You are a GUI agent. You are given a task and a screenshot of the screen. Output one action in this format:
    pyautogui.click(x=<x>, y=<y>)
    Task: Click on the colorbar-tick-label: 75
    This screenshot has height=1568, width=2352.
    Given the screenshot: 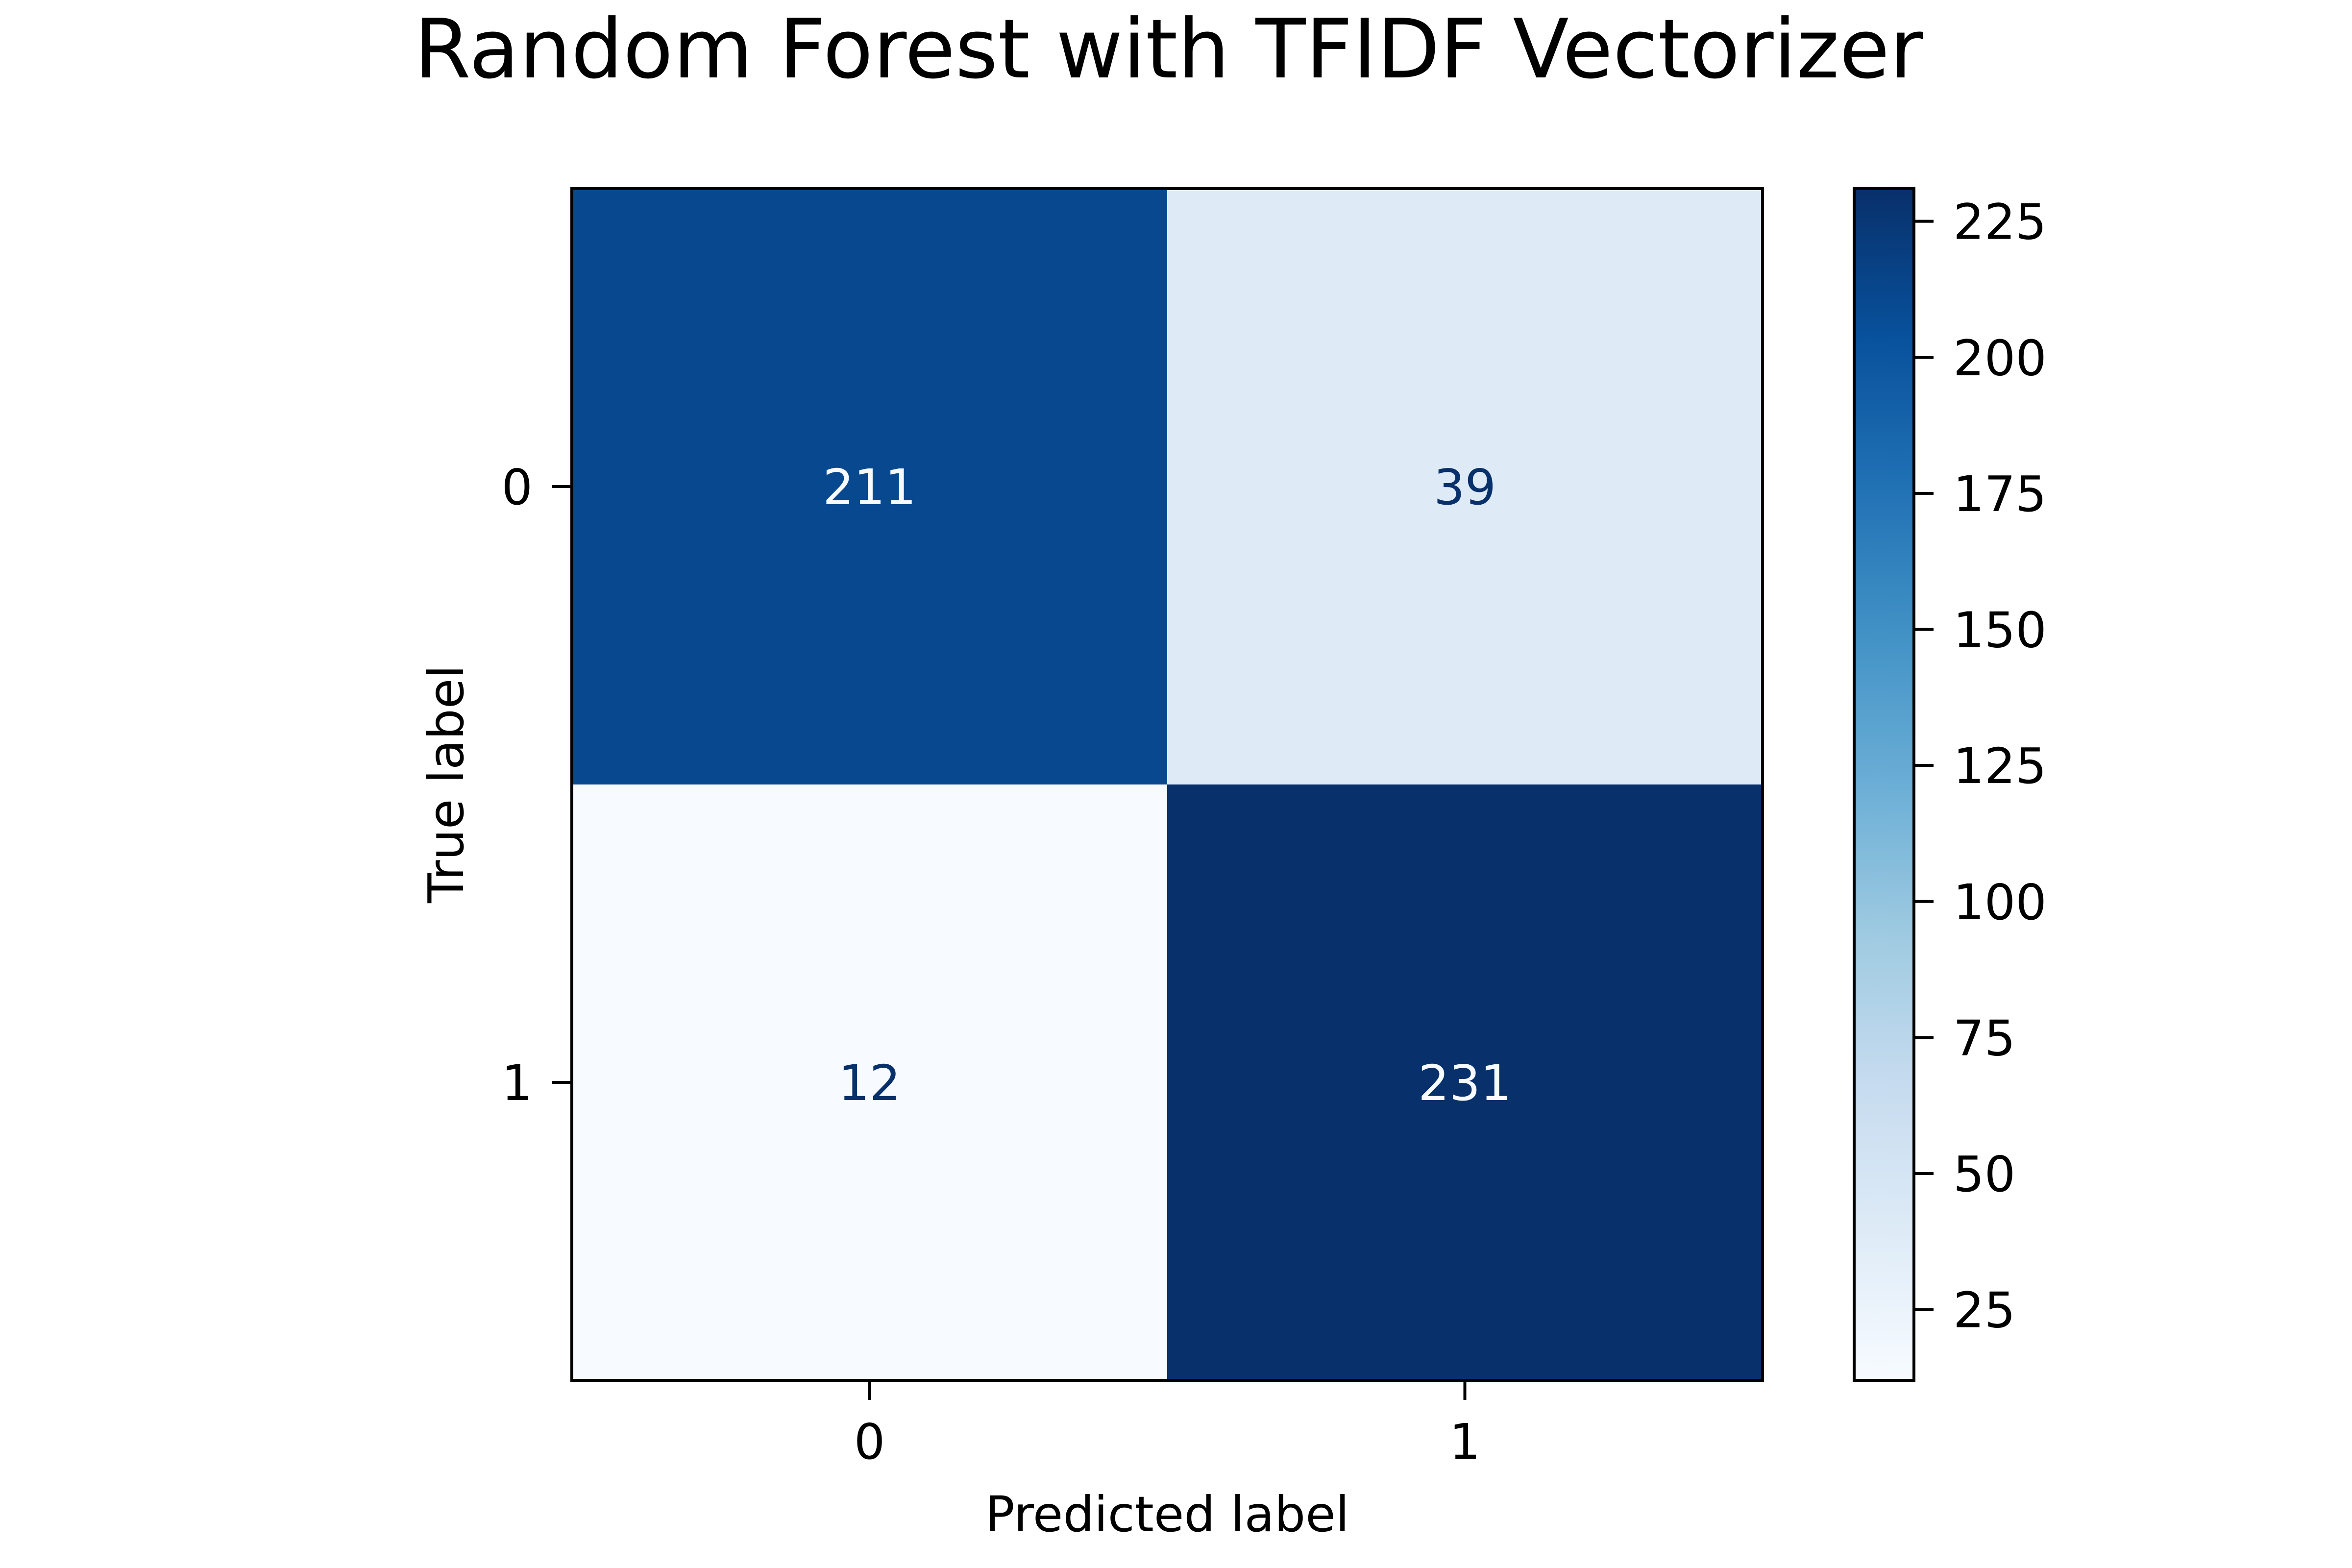 What is the action you would take?
    pyautogui.click(x=1984, y=1038)
    